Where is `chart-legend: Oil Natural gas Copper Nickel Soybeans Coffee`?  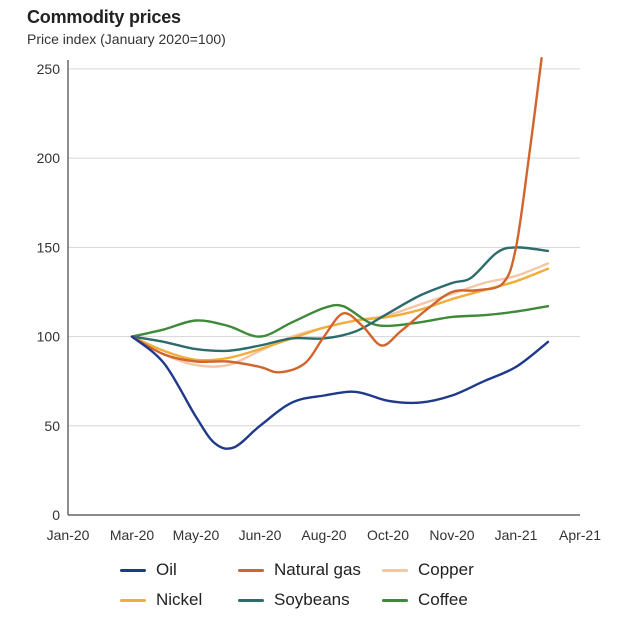 chart-legend: Oil Natural gas Copper Nickel Soybeans Coffee is located at coordinates (310, 590).